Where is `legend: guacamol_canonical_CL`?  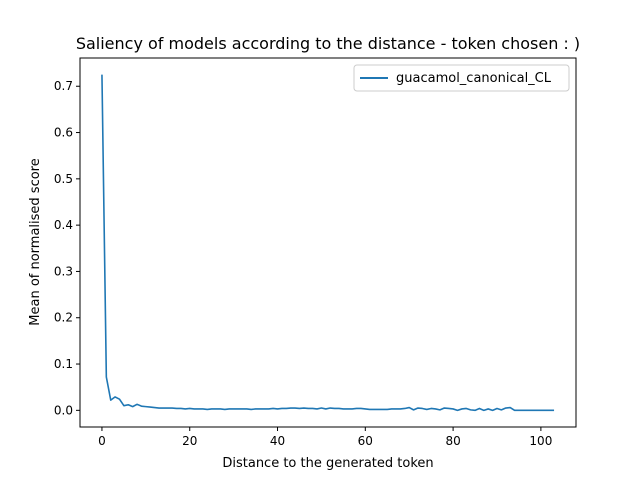
legend: guacamol_canonical_CL is located at coordinates (461, 78).